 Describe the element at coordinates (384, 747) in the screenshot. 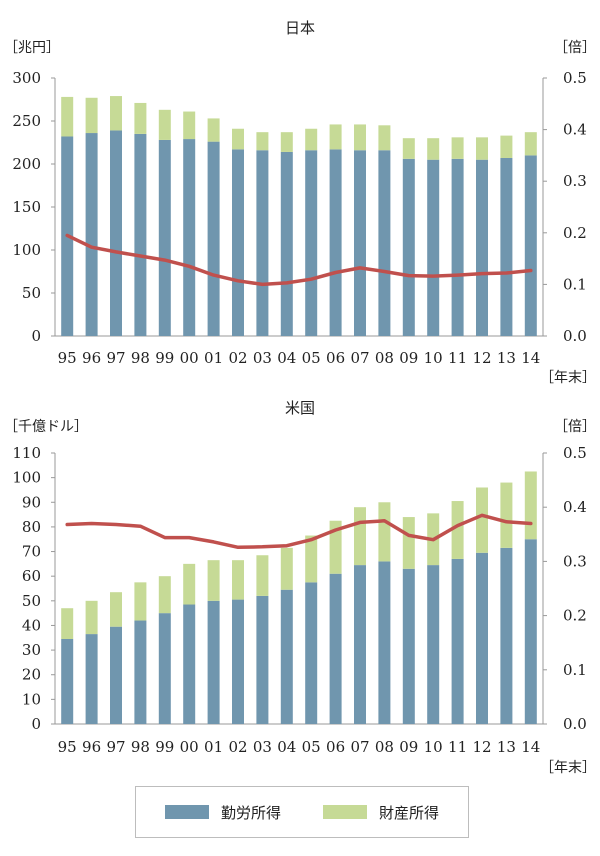

I see `x-tick-label: 08` at that location.